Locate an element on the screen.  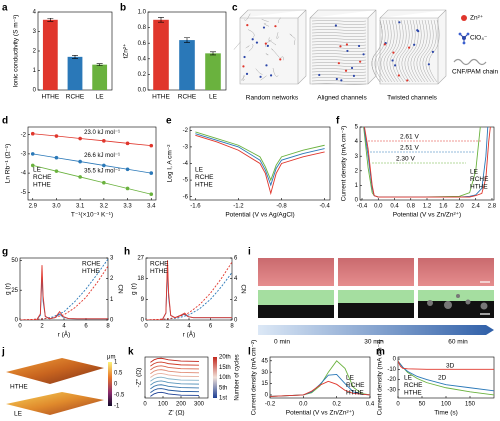
annotation: 35.5 kJ mol⁻¹ is located at coordinates (102, 172).